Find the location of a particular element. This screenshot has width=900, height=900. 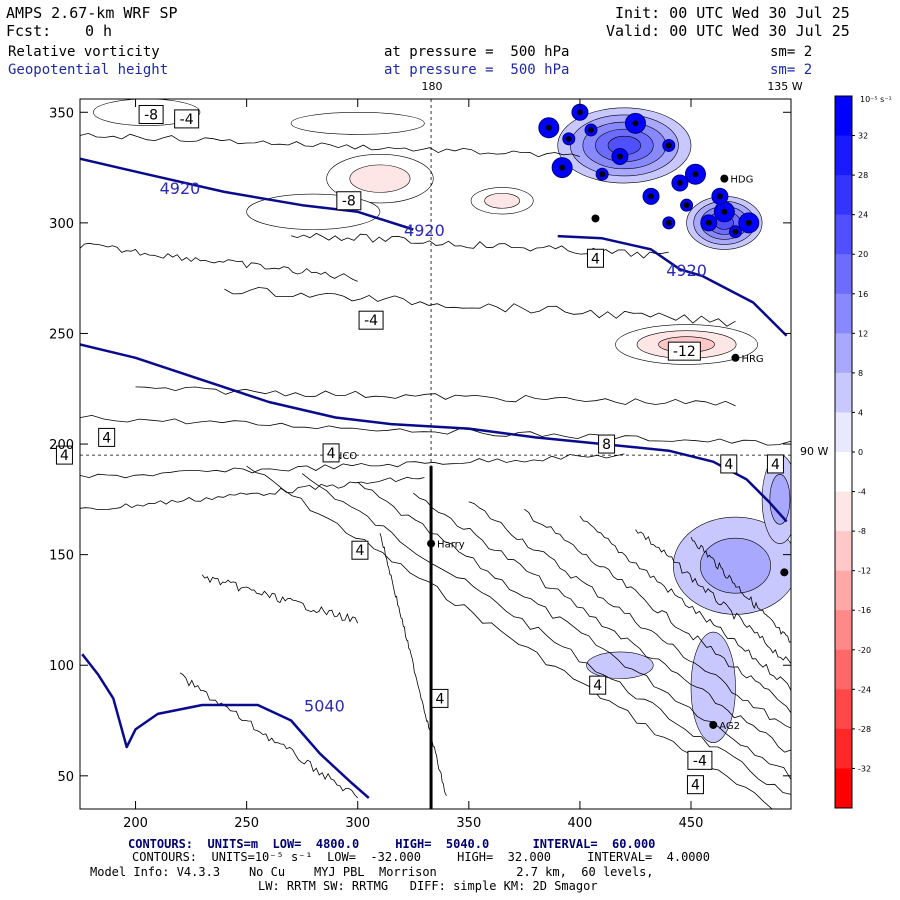

x-tick-label: 300 is located at coordinates (357, 823).